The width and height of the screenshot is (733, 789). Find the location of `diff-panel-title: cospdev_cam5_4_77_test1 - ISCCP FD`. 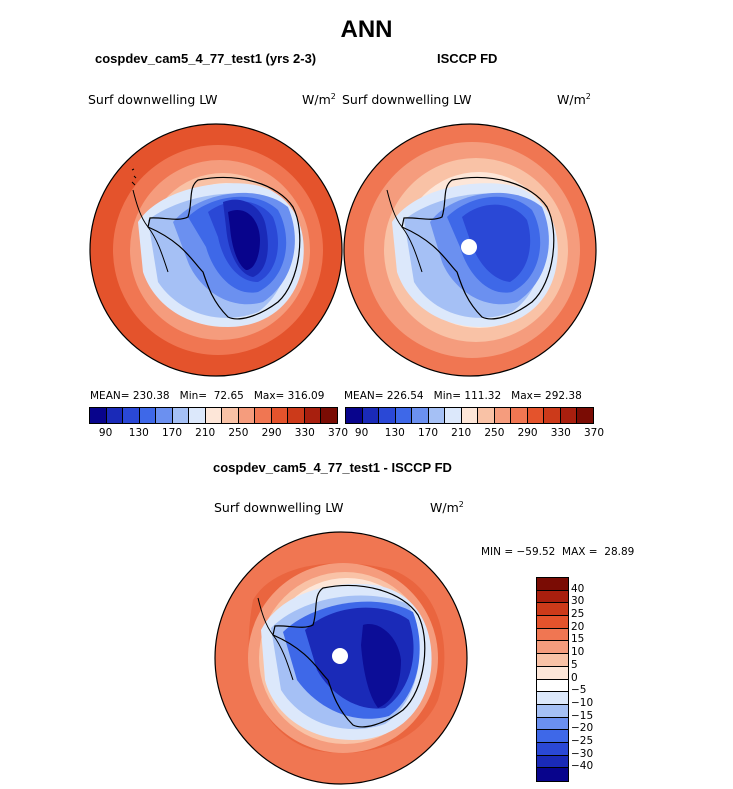

diff-panel-title: cospdev_cam5_4_77_test1 - ISCCP FD is located at coordinates (332, 467).